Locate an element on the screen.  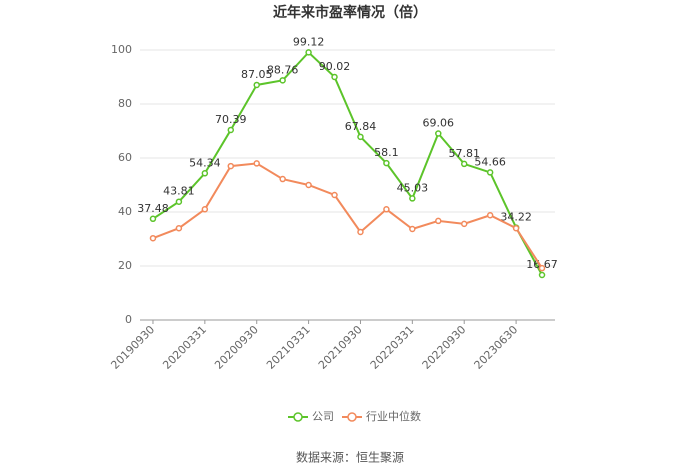
data-label: 88.76 is located at coordinates (283, 69).